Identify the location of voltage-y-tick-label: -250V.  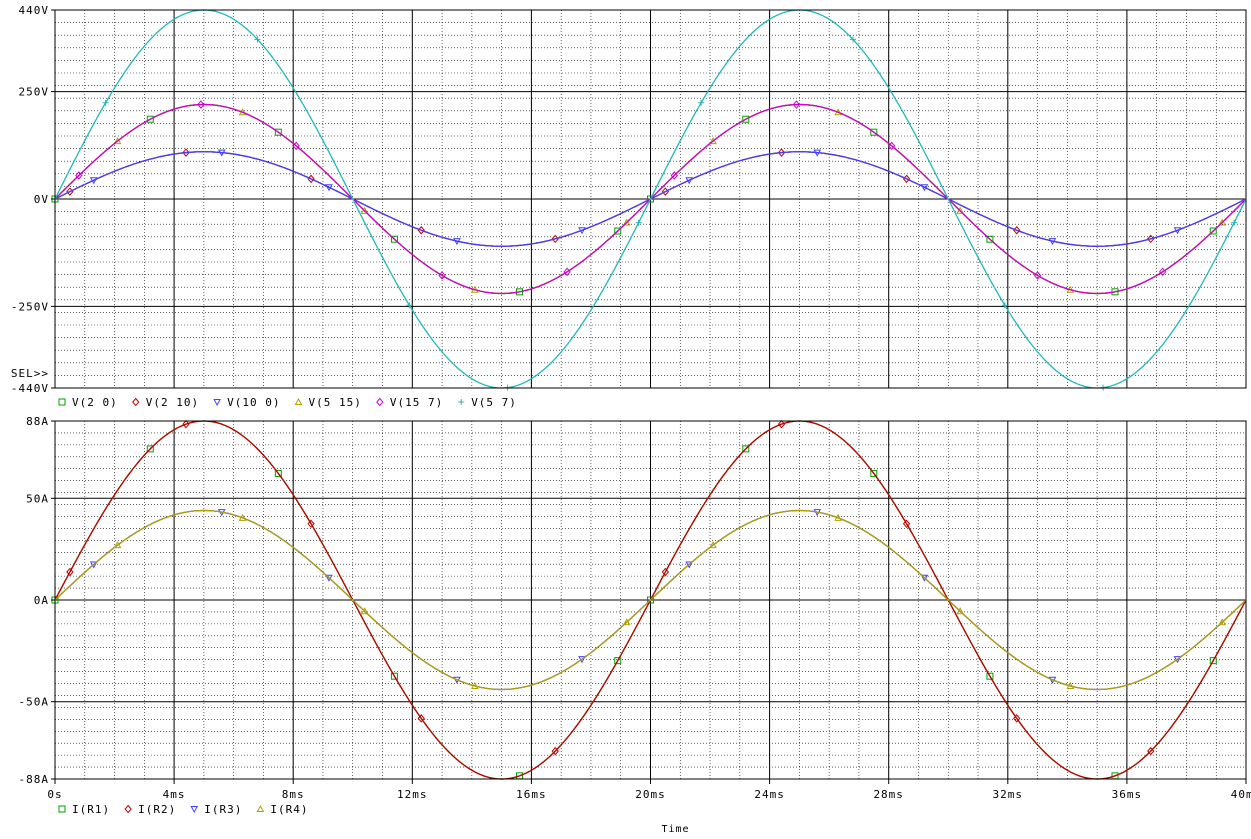
(30, 306).